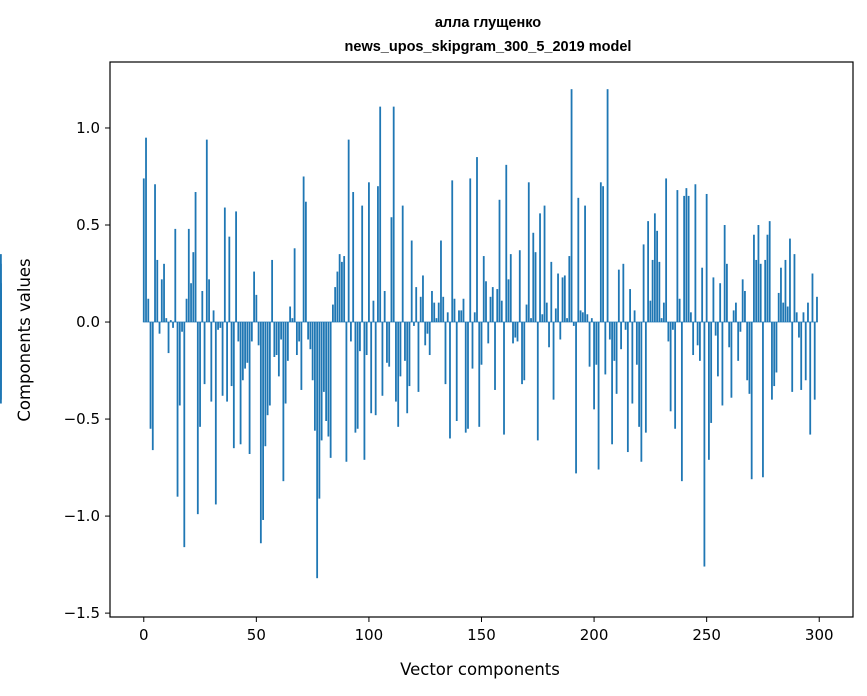 The image size is (867, 696). What do you see at coordinates (82, 613) in the screenshot?
I see `y-tick-label: −1.5` at bounding box center [82, 613].